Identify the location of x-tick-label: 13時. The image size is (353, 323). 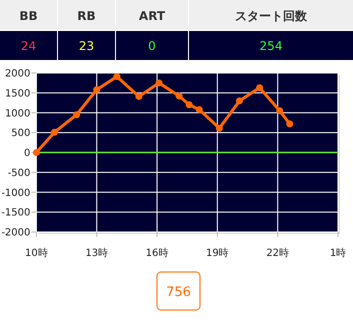
(96, 253).